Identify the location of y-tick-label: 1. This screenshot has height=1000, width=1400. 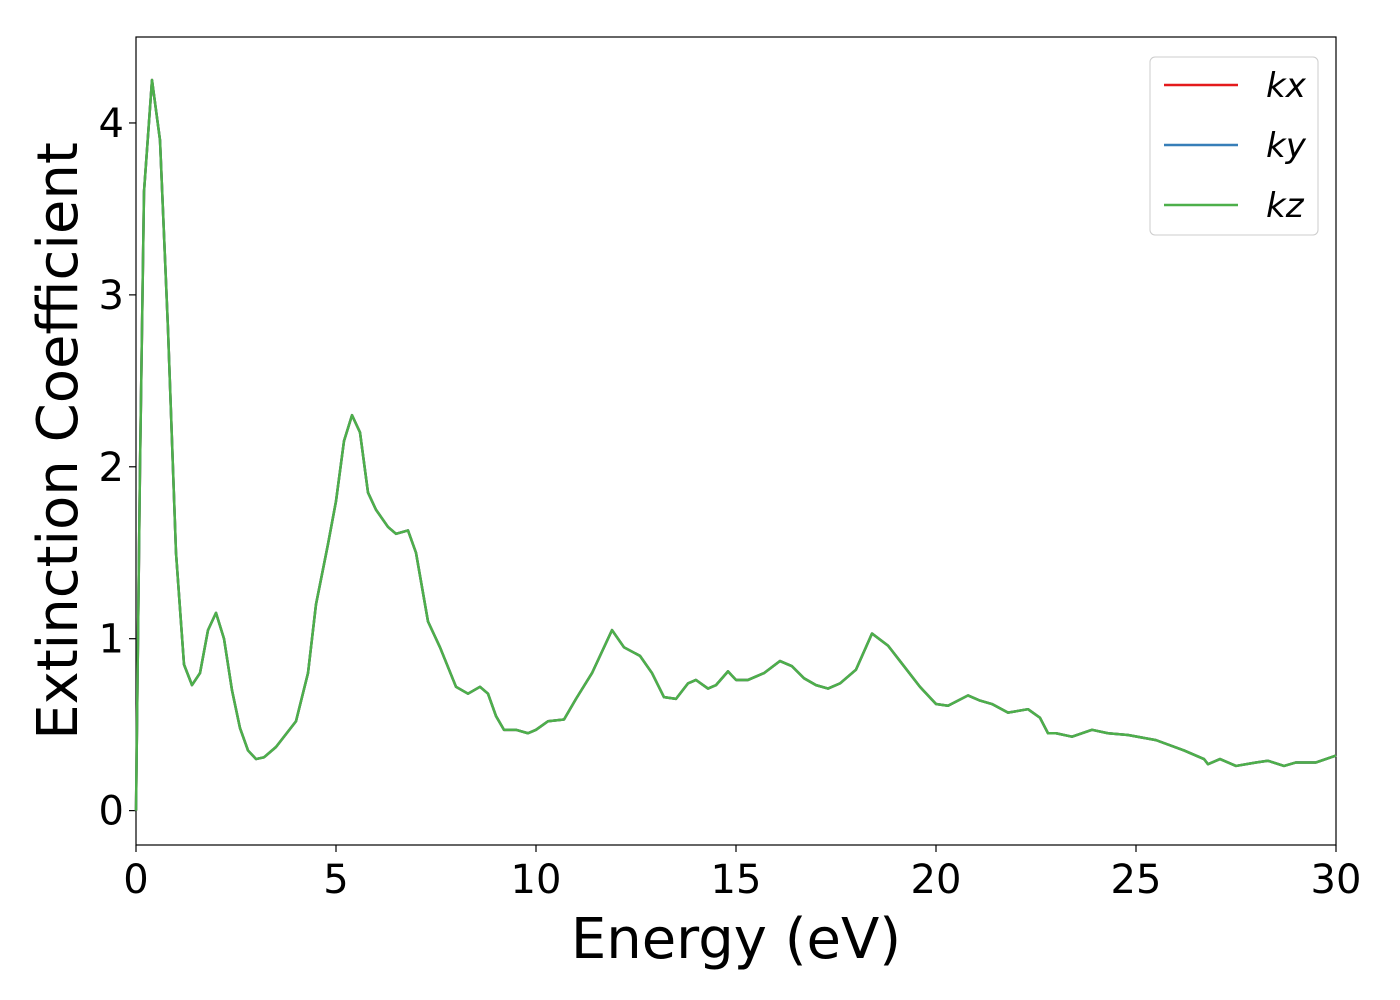
(111, 640).